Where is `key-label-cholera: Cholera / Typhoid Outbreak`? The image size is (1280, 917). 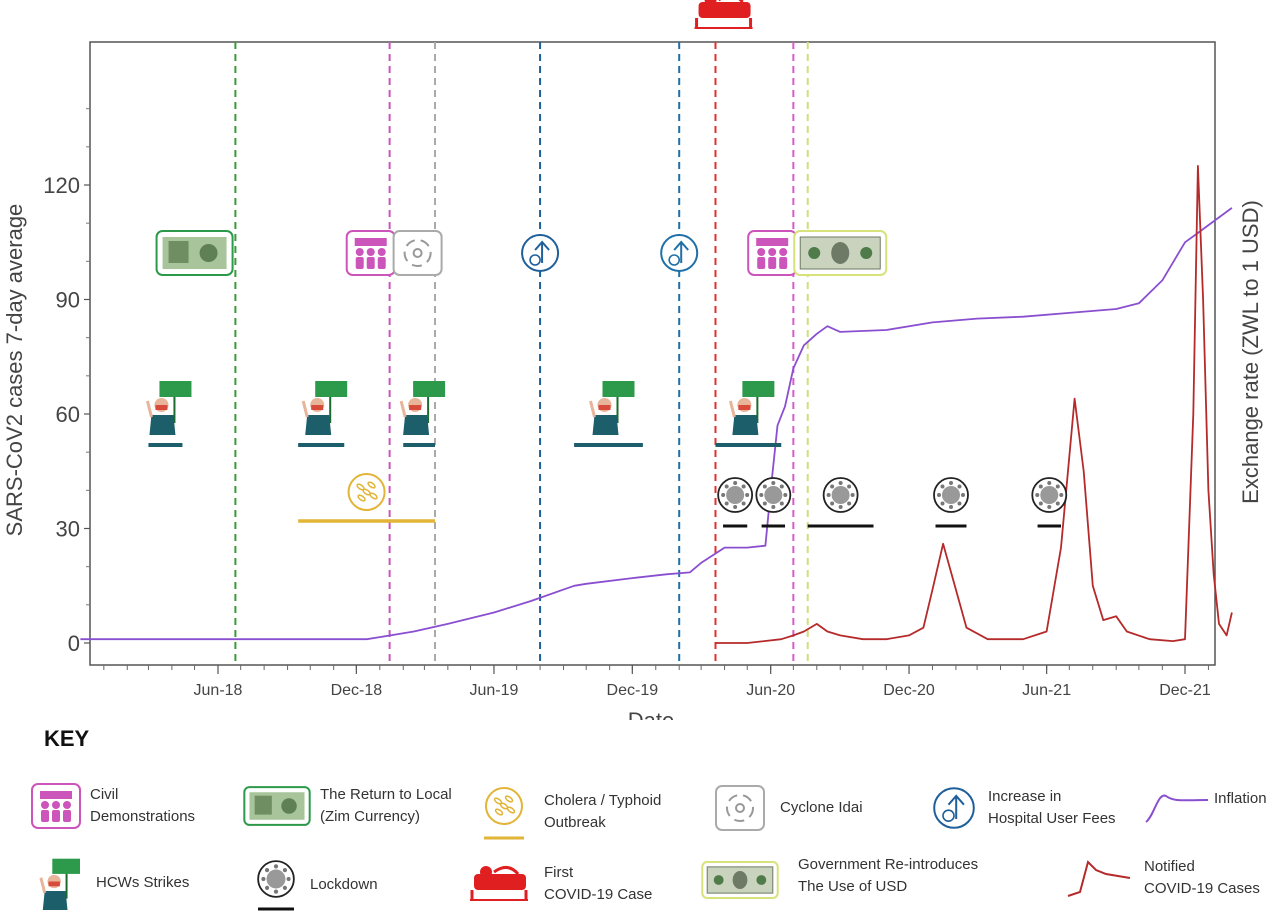
key-label-cholera: Cholera / Typhoid Outbreak is located at coordinates (603, 811).